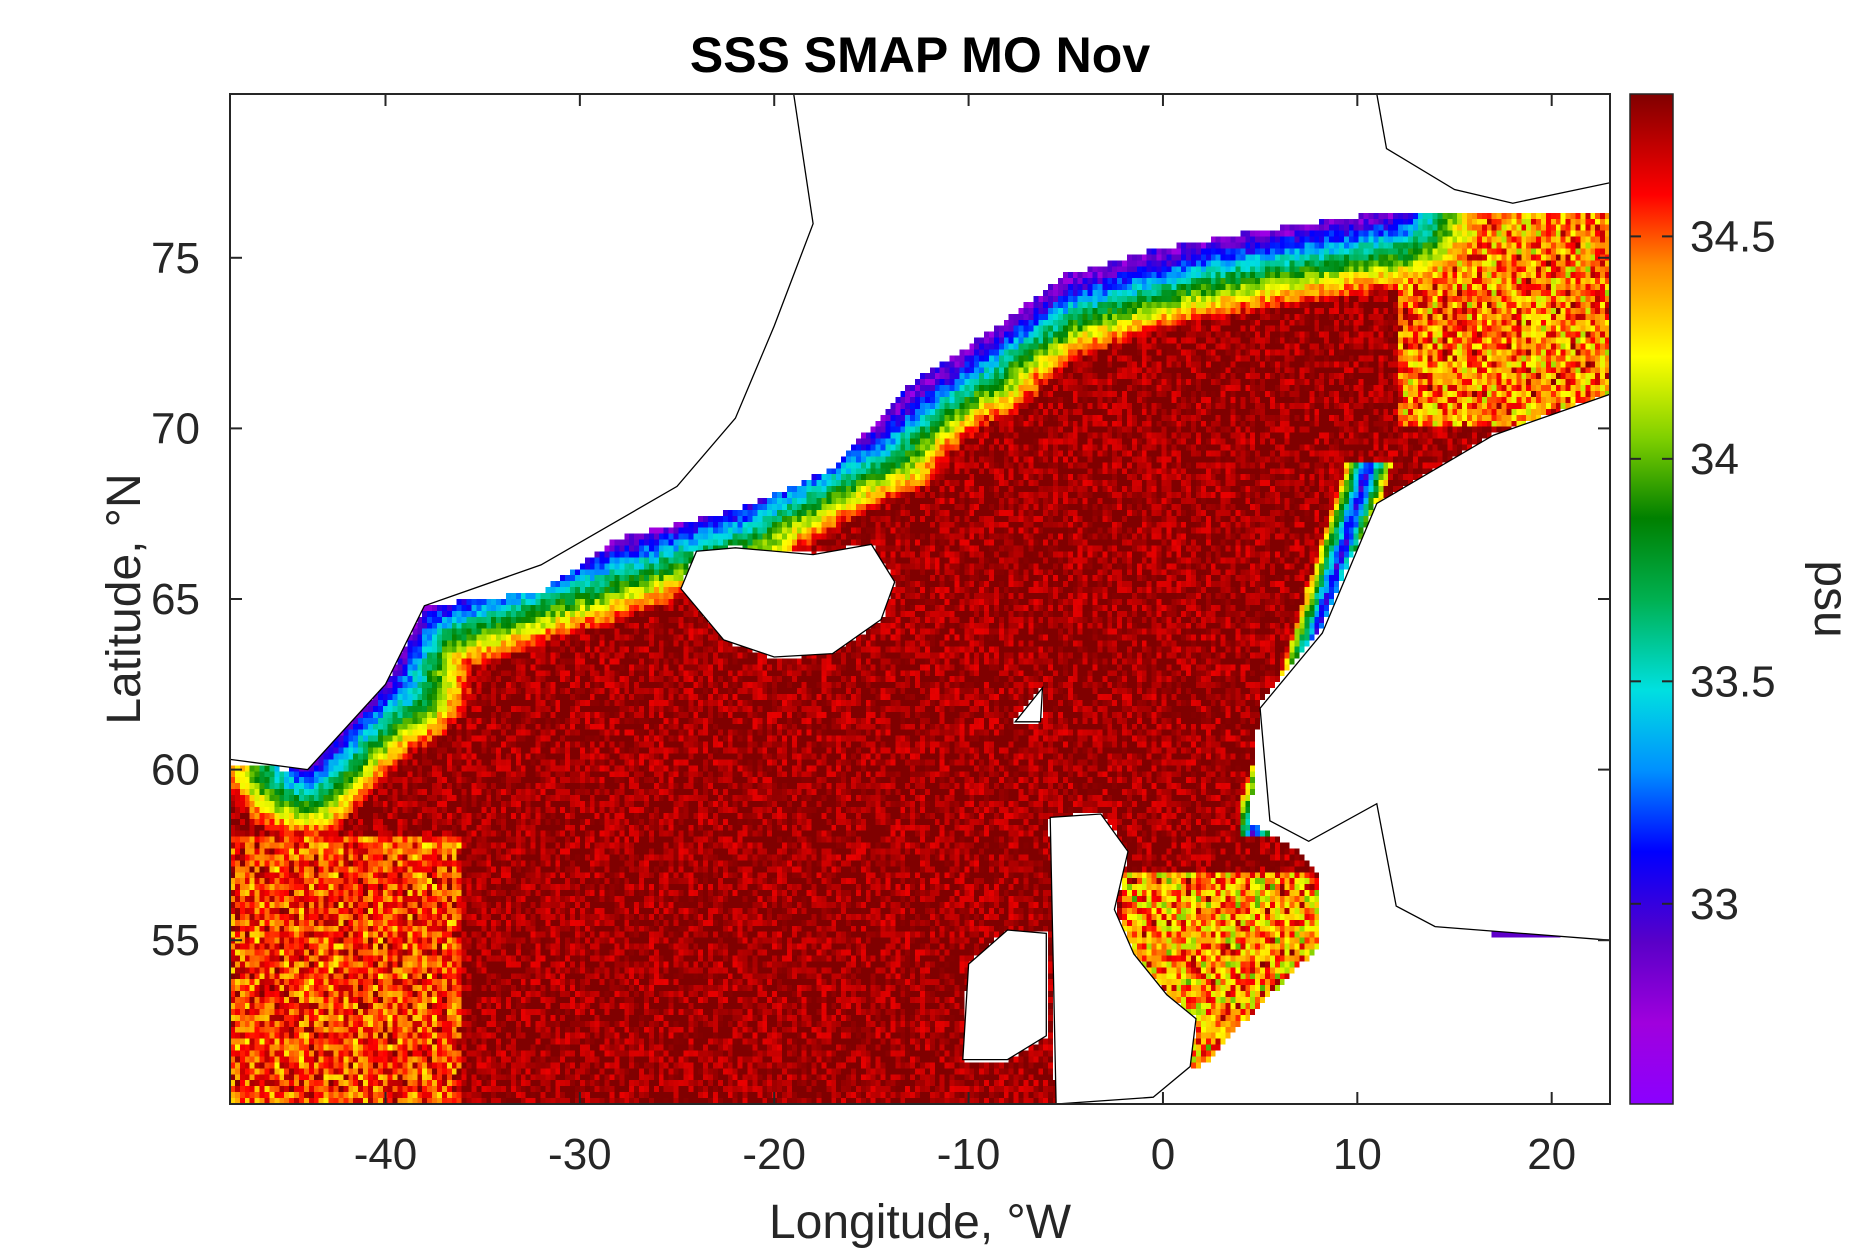 The height and width of the screenshot is (1250, 1875). I want to click on y-tick-label: 55, so click(175, 940).